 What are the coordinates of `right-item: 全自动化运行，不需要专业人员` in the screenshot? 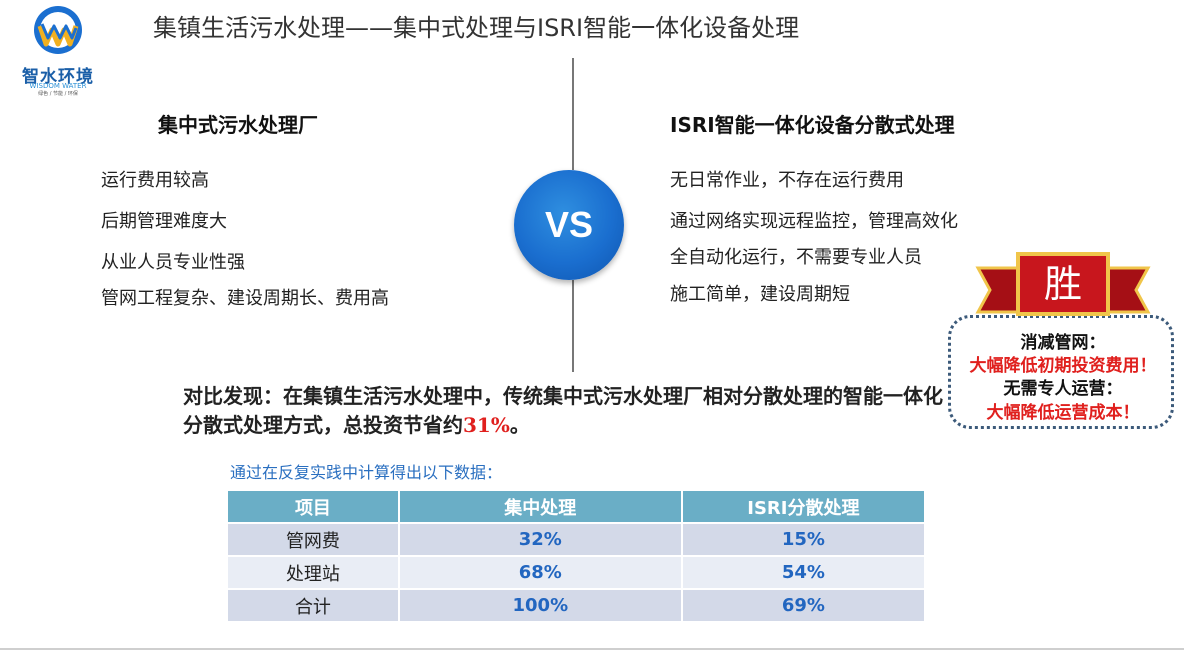 It's located at (796, 257).